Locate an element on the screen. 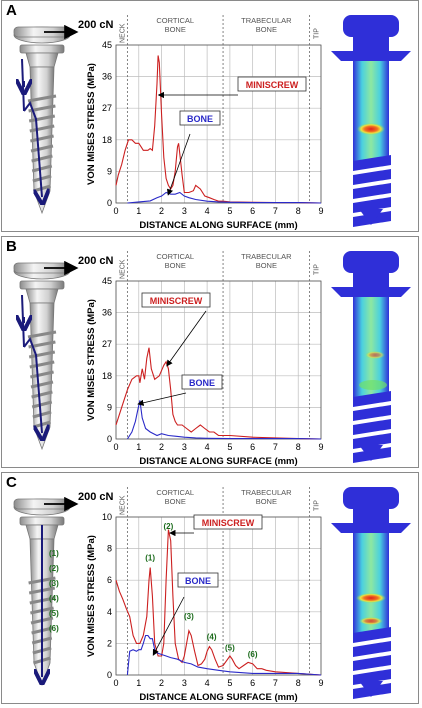  screw-collar is located at coordinates (42, 49).